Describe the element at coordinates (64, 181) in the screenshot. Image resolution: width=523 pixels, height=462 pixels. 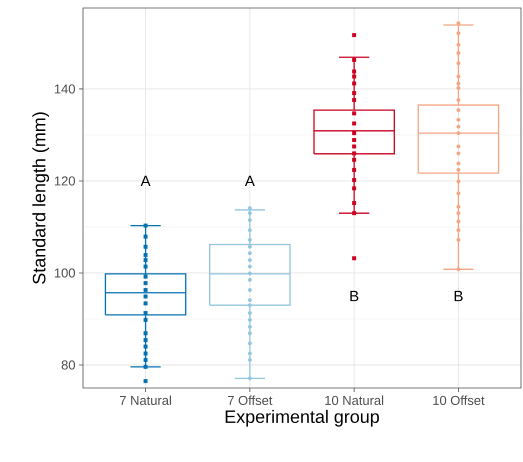
I see `y-tick-label: 120` at that location.